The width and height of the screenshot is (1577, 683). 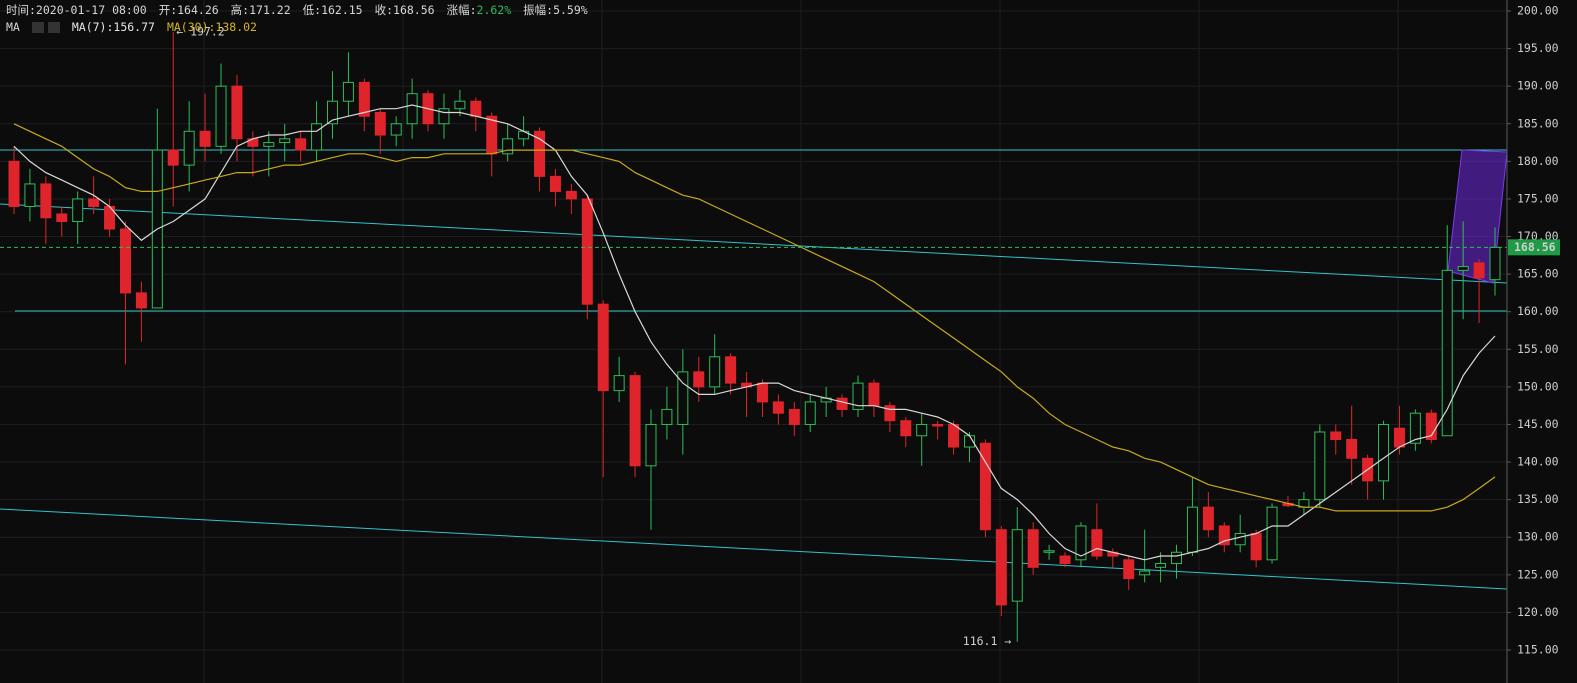 I want to click on y-tick-label: 175.00, so click(x=1538, y=198).